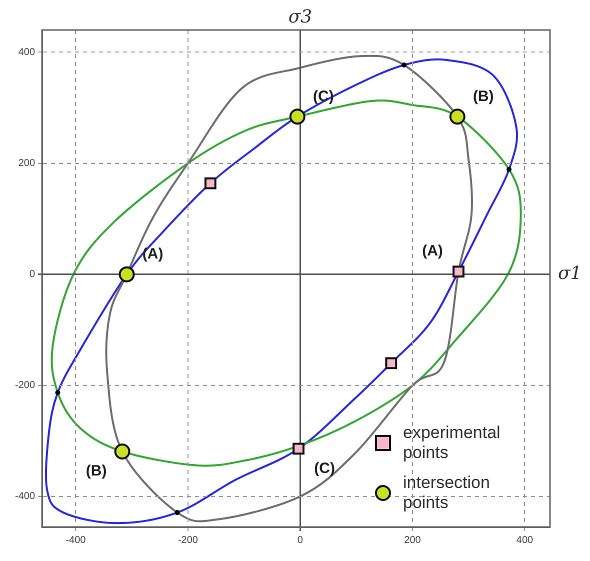  I want to click on x-axis-title: σ1, so click(570, 273).